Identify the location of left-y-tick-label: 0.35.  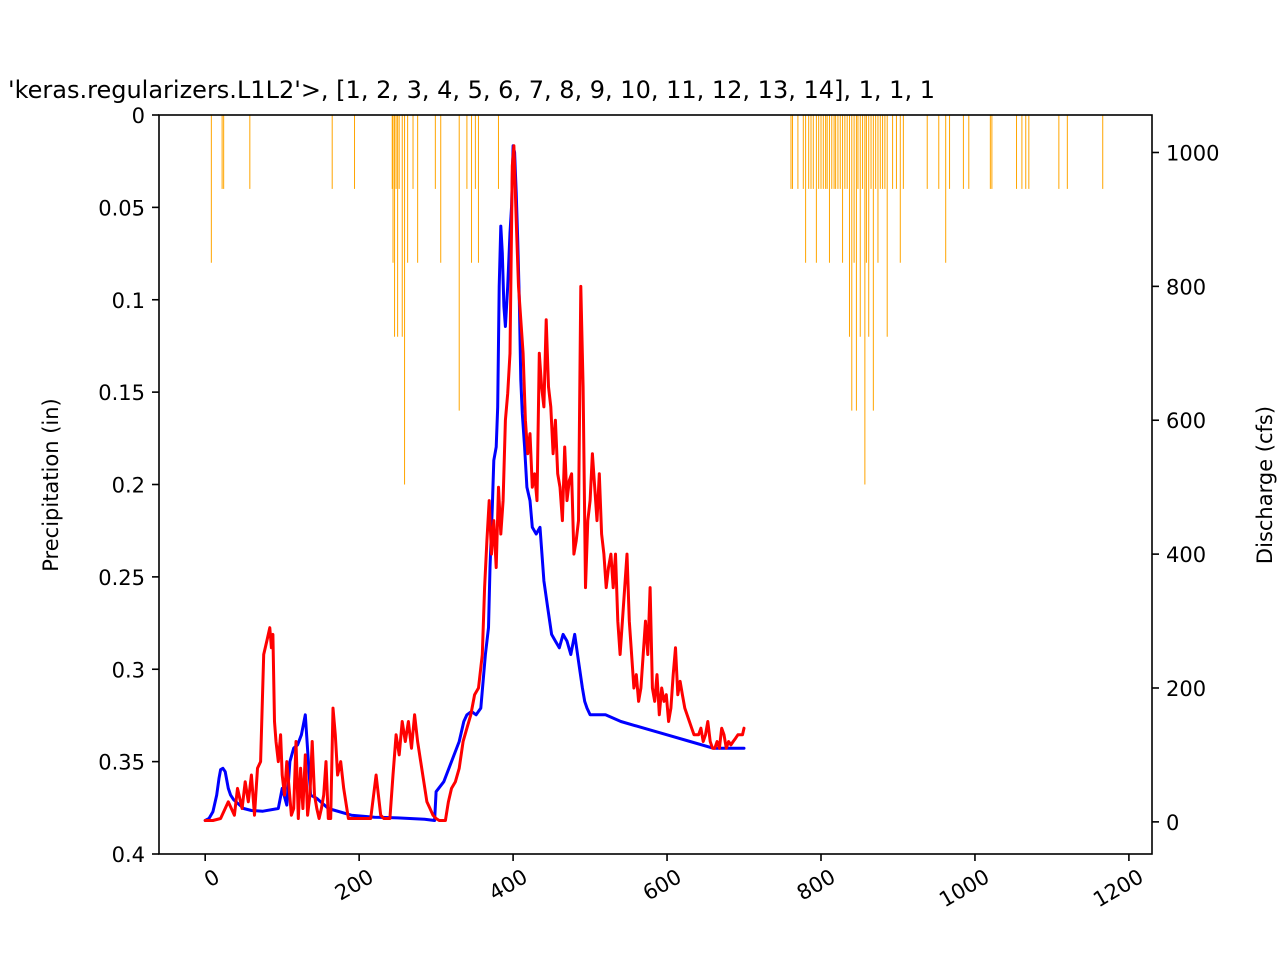
(121, 763).